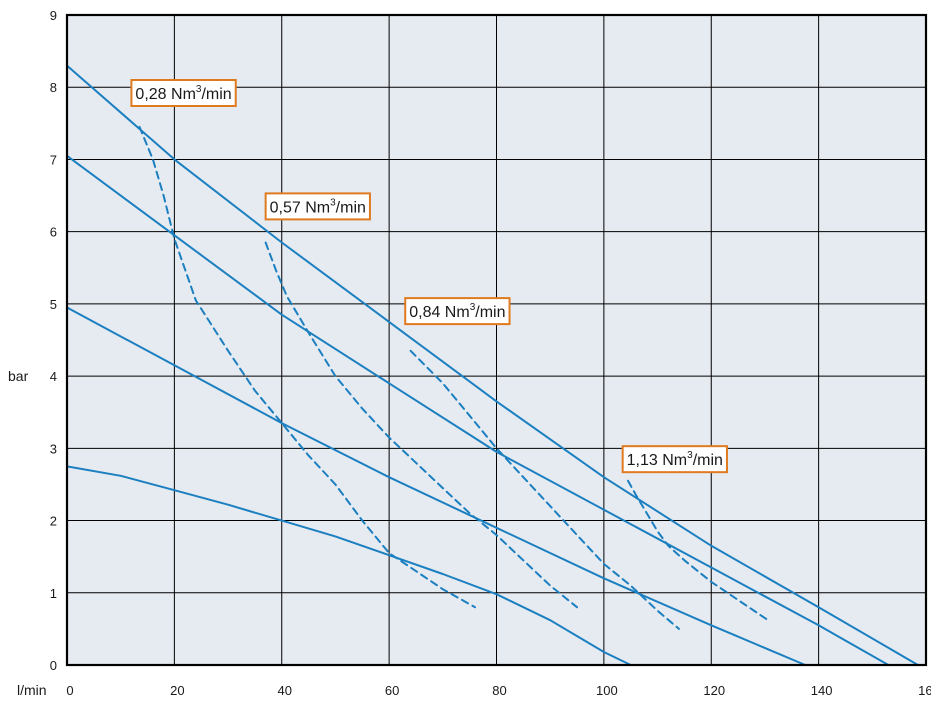 This screenshot has width=931, height=701. I want to click on y-tick-labels: 0 1 2 3 4 5 6 7 8 9, so click(53, 340).